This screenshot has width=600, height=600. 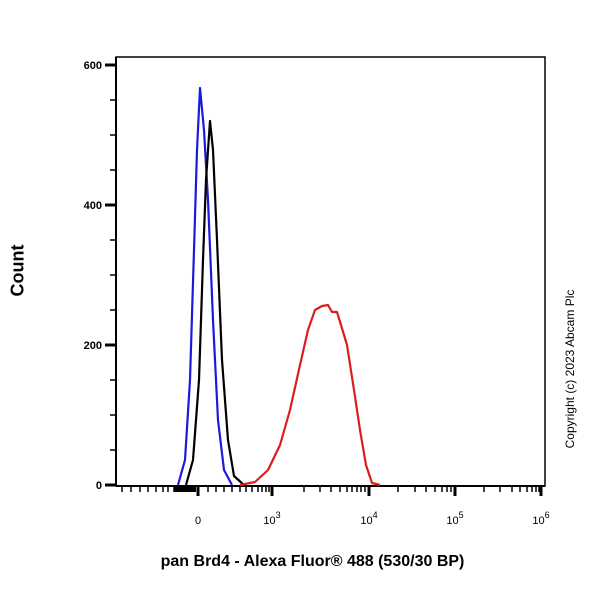 What do you see at coordinates (17, 270) in the screenshot?
I see `y-axis-label: Count` at bounding box center [17, 270].